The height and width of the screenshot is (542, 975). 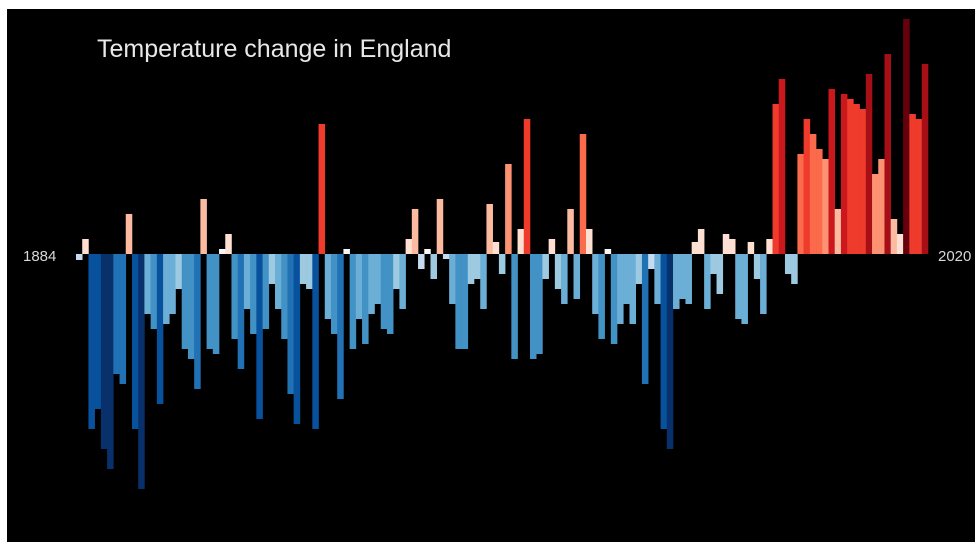 What do you see at coordinates (179, 271) in the screenshot?
I see `bar-1900` at bounding box center [179, 271].